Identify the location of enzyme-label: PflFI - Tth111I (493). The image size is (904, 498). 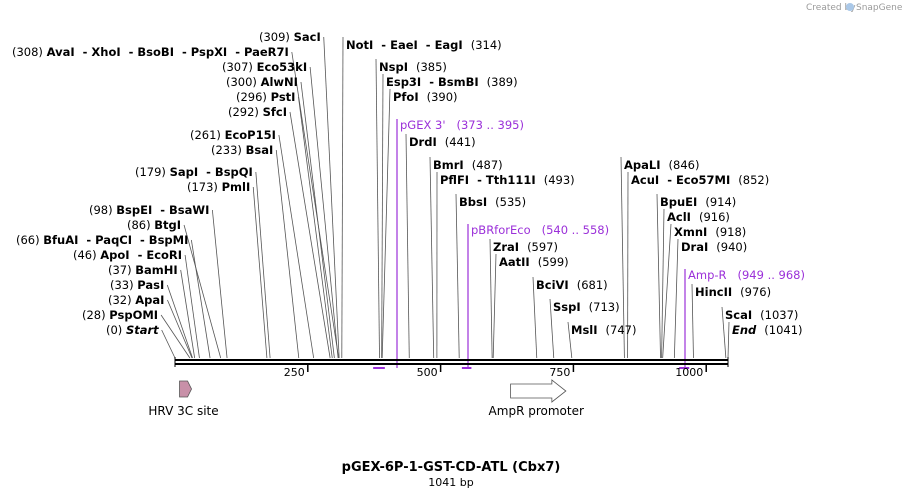
(507, 180).